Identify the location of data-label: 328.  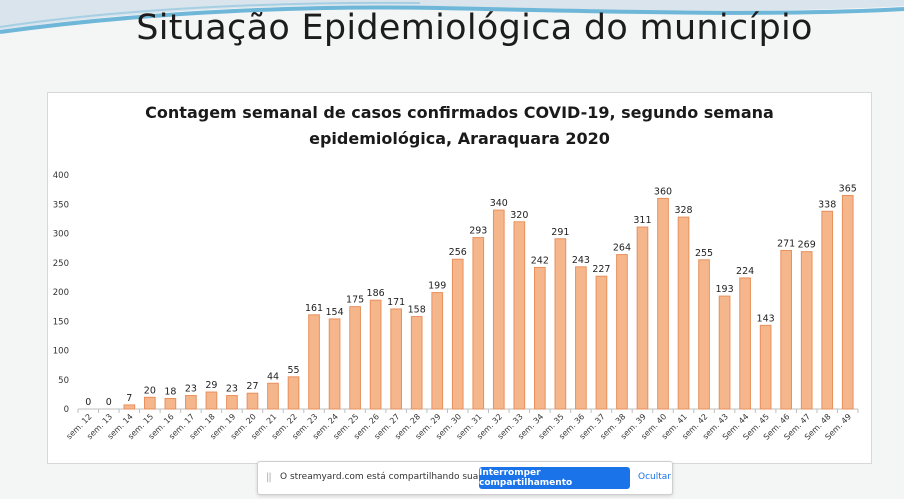
(683, 210).